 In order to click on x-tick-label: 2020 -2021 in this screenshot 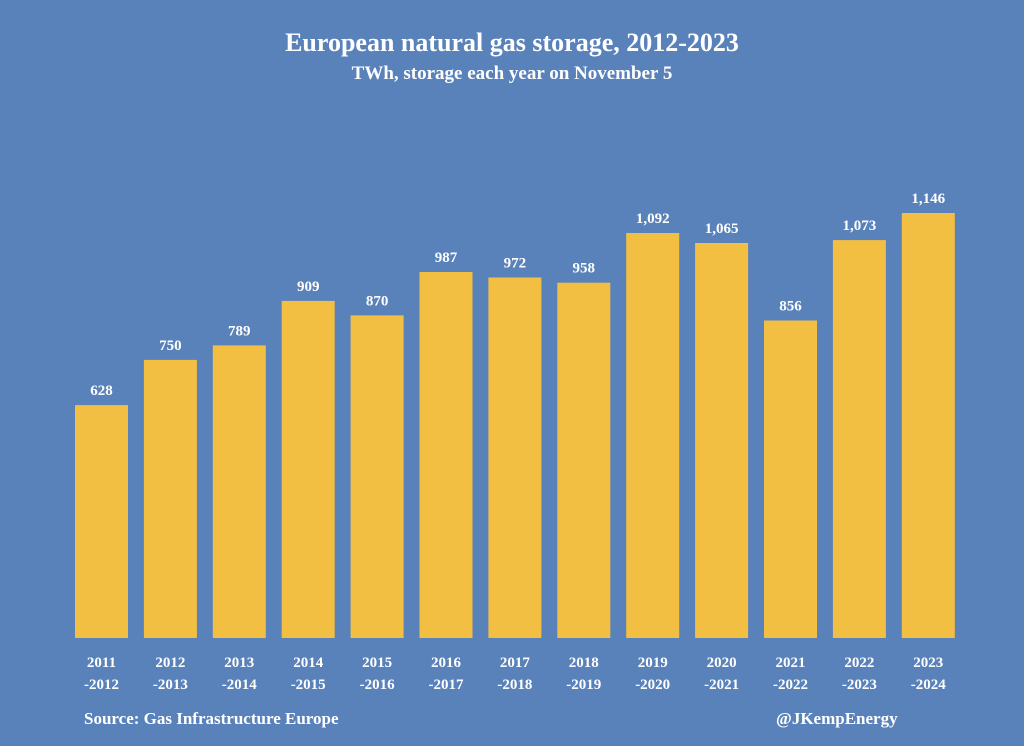, I will do `click(721, 674)`.